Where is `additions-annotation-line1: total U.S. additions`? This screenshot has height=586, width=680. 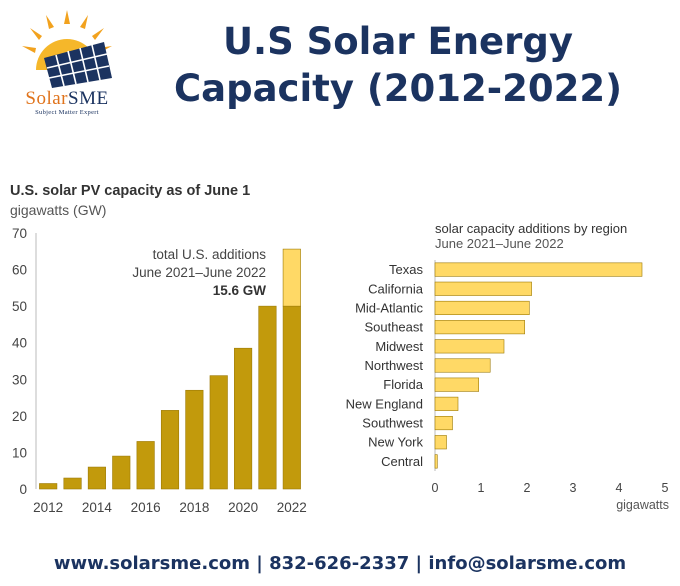
additions-annotation-line1: total U.S. additions is located at coordinates (210, 254).